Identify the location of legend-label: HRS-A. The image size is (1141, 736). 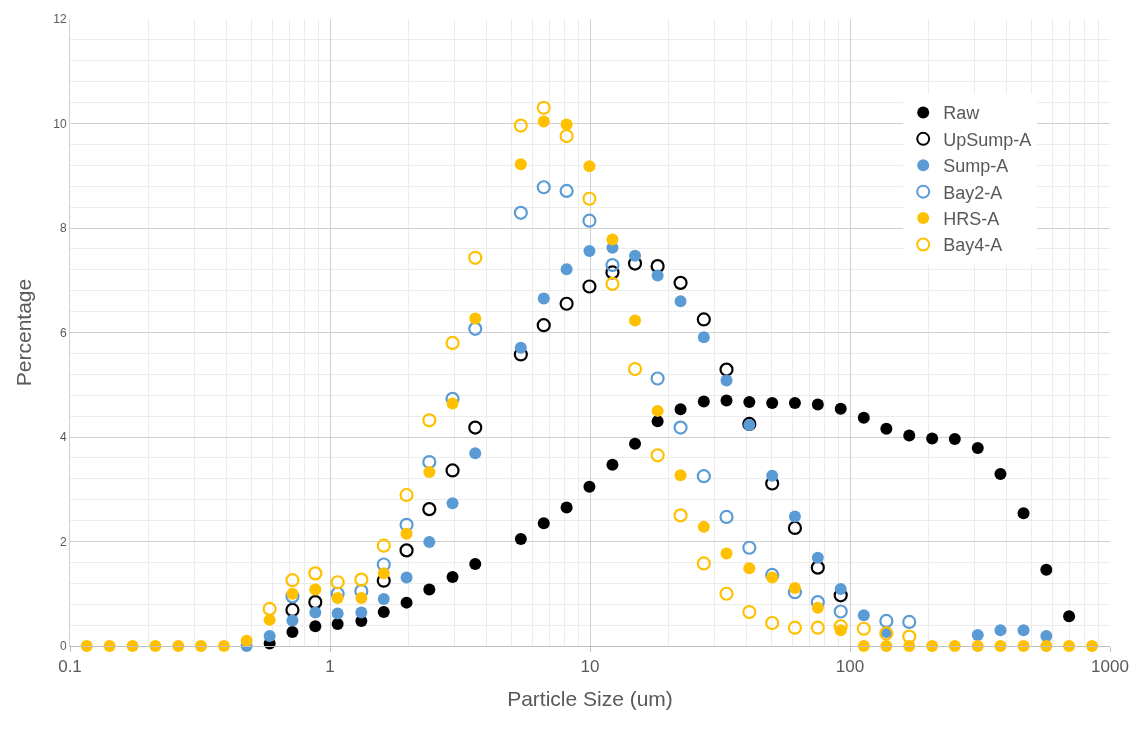
(971, 219).